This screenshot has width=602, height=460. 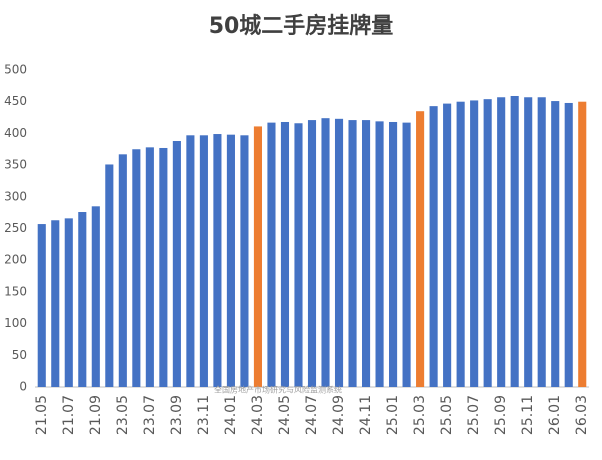 I want to click on x-tick-label: 25.03, so click(x=420, y=415).